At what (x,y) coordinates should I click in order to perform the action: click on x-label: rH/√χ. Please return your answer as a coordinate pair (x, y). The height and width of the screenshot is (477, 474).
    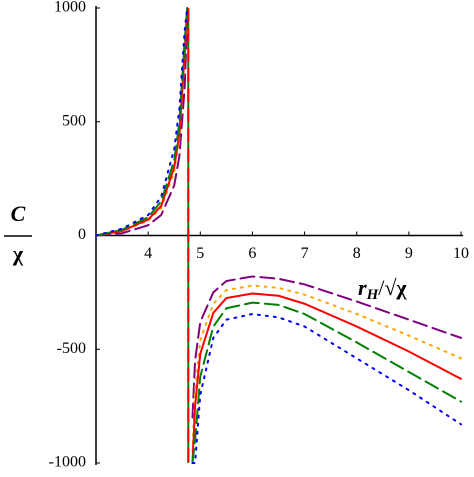
    Looking at the image, I should click on (382, 289).